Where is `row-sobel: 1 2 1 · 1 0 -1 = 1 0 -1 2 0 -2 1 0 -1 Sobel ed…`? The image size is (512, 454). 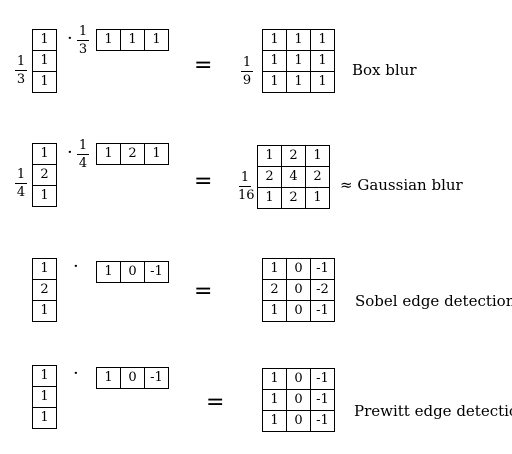
row-sobel: 1 2 1 · 1 0 -1 = 1 0 -1 2 0 -2 1 0 -1 Sobel ed… is located at coordinates (272, 289).